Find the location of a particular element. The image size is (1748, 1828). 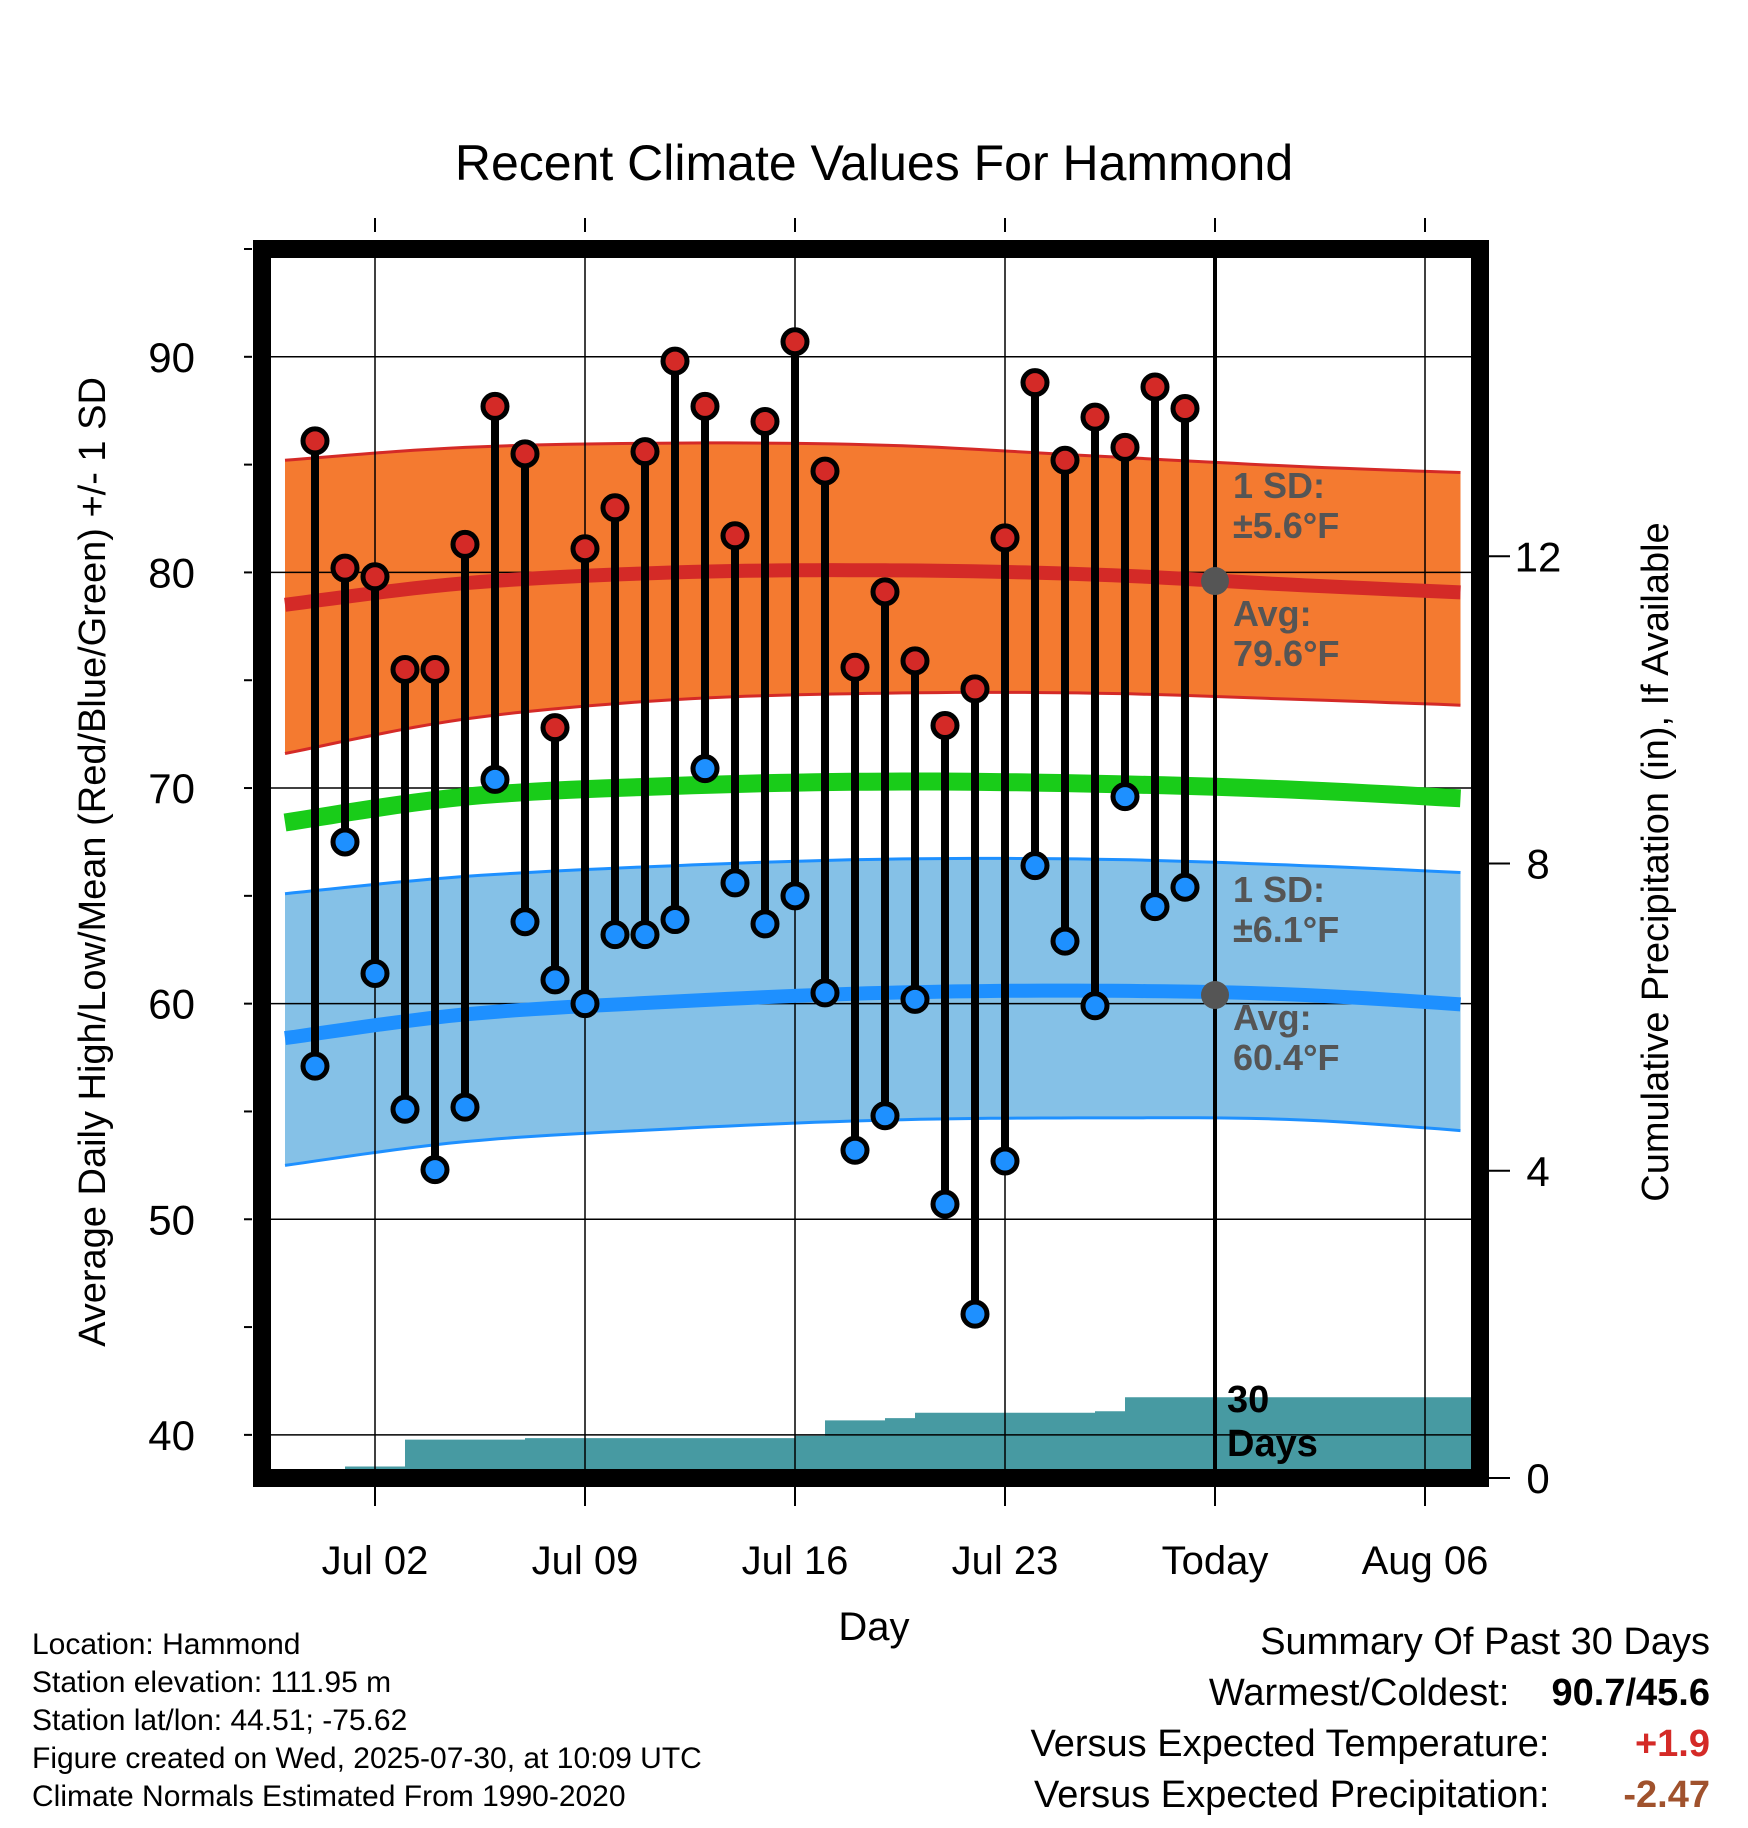

chart-title: Recent Climate Values For Hammond is located at coordinates (874, 163).